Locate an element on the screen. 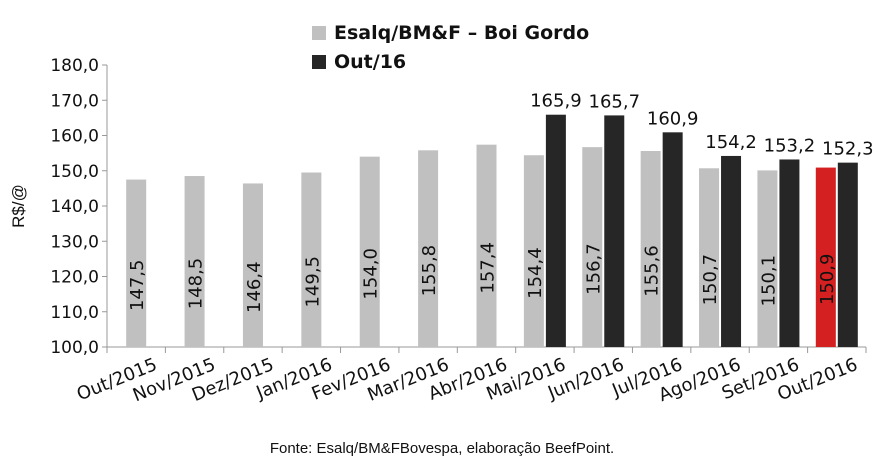 This screenshot has width=884, height=468. data-label-series-1: 149,5 is located at coordinates (312, 282).